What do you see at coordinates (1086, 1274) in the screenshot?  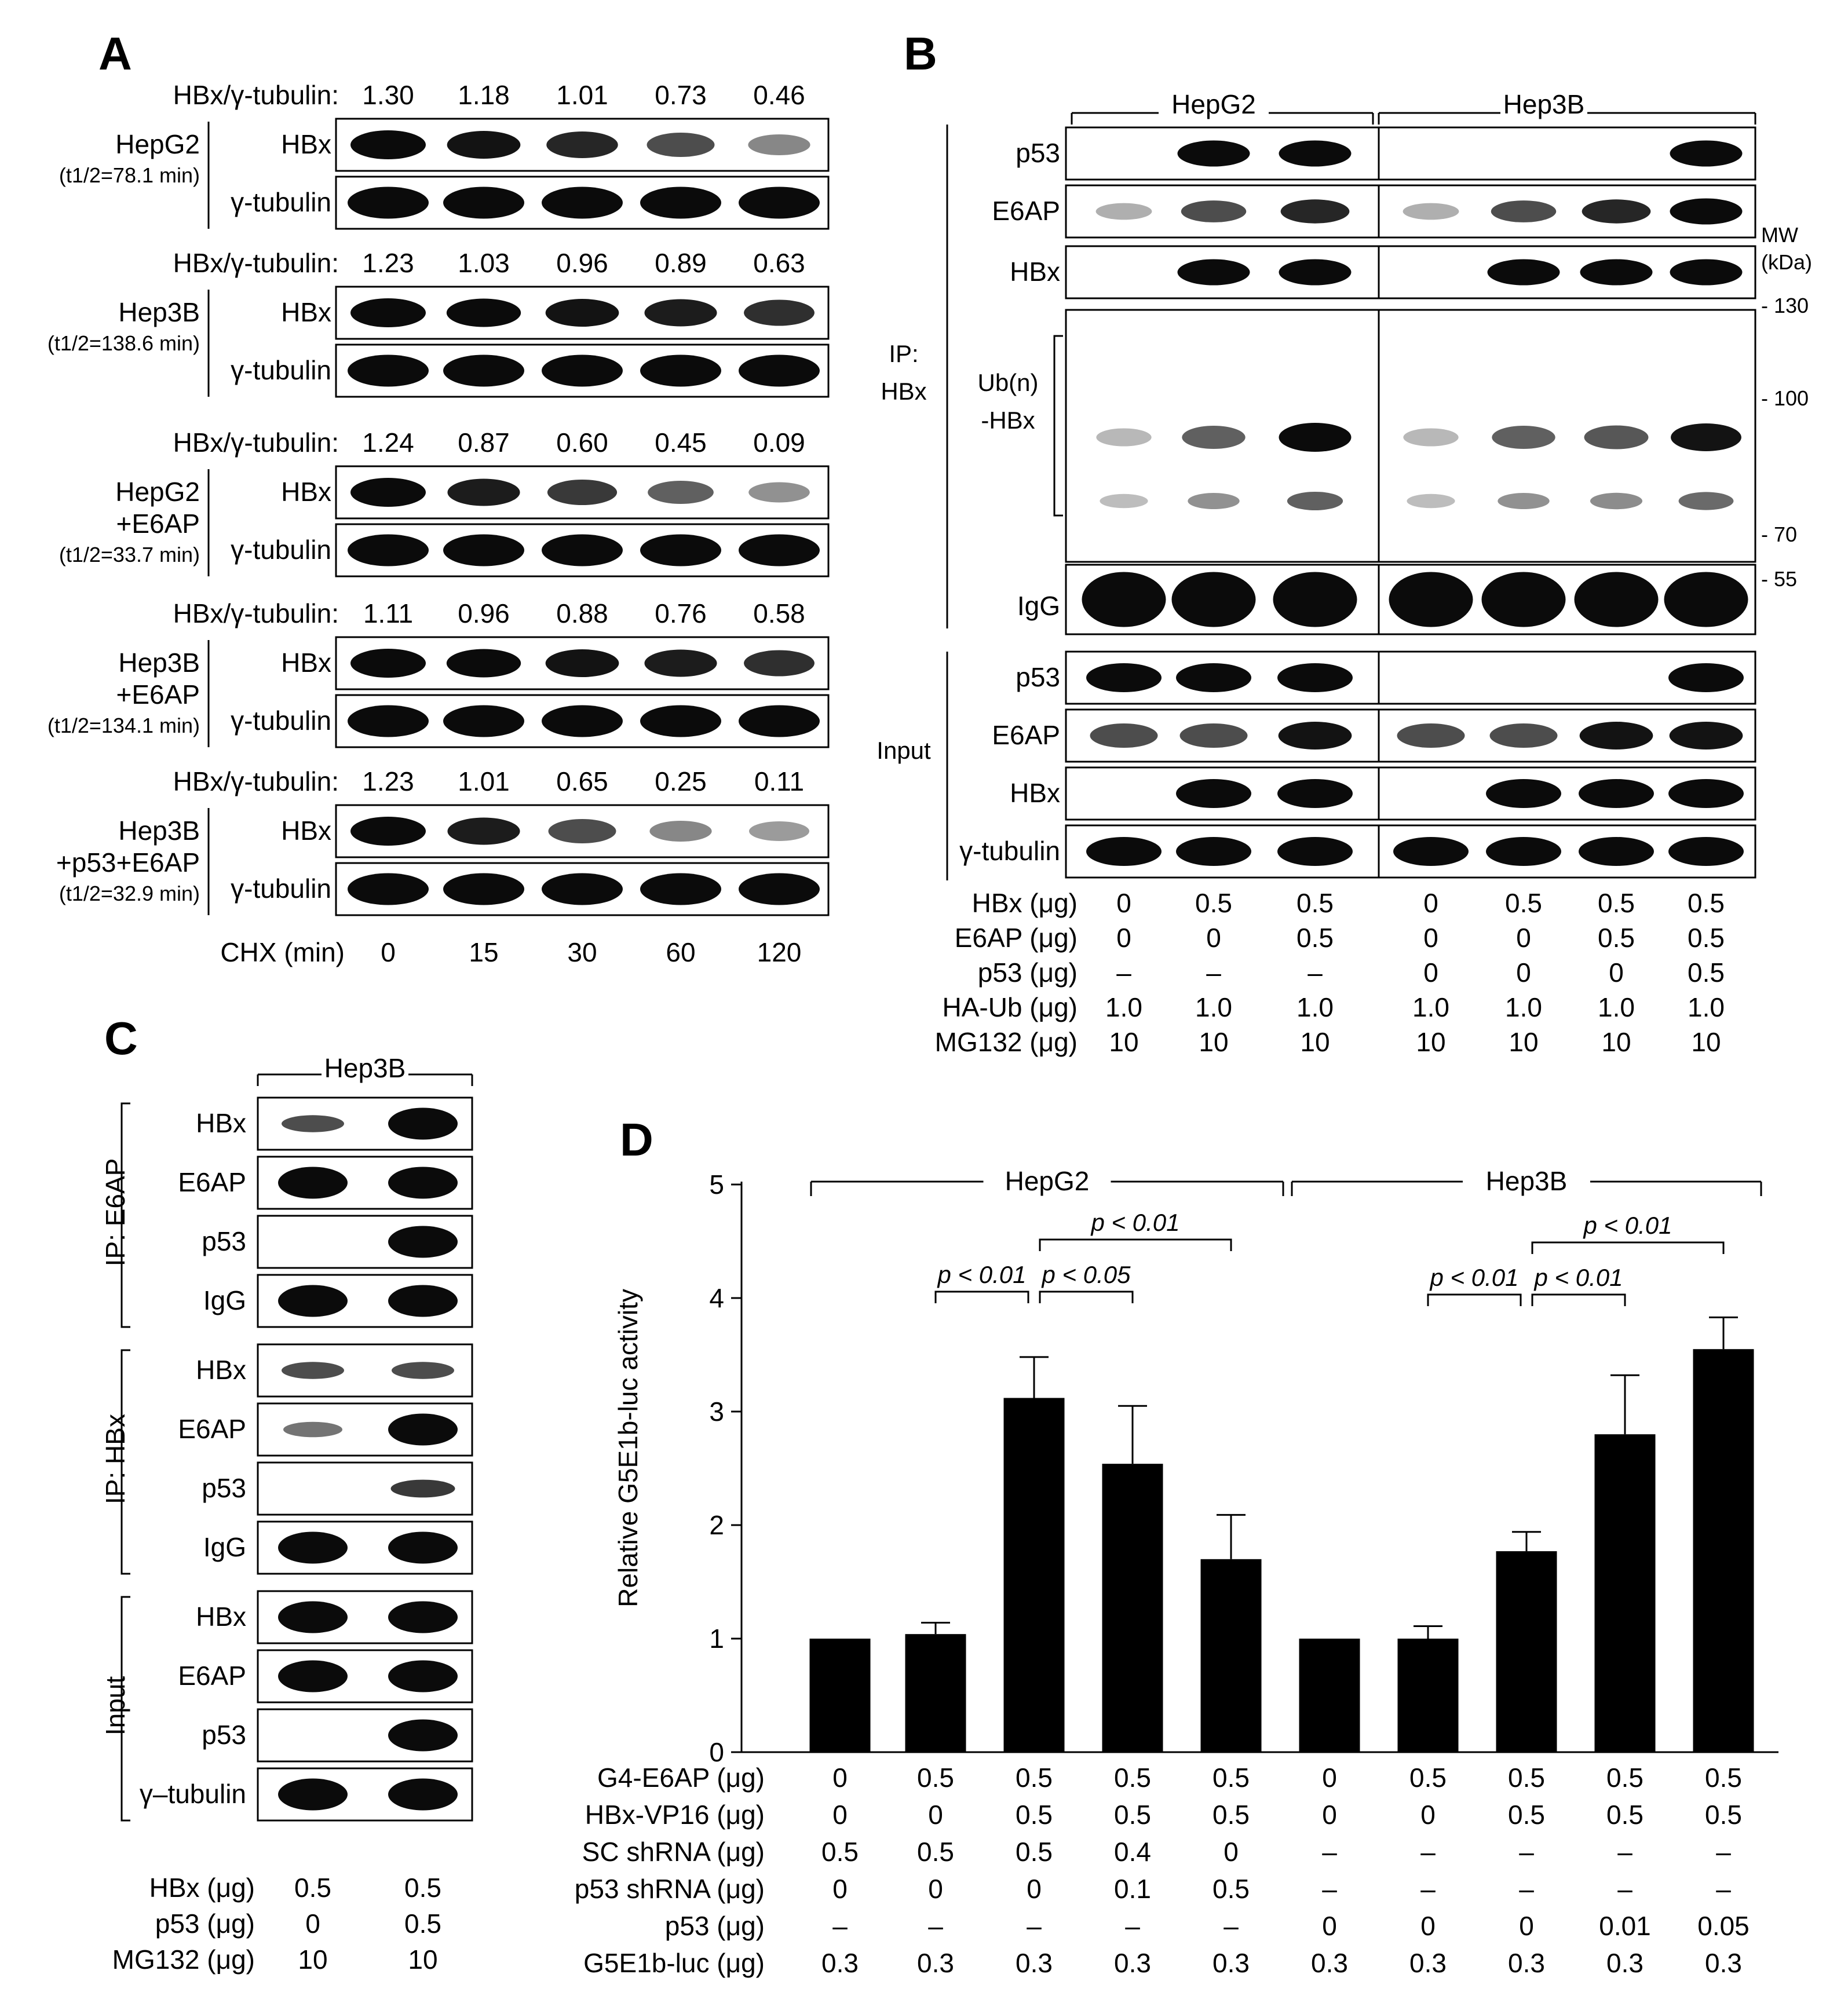 I see `pvalue-label: p < 0.05` at bounding box center [1086, 1274].